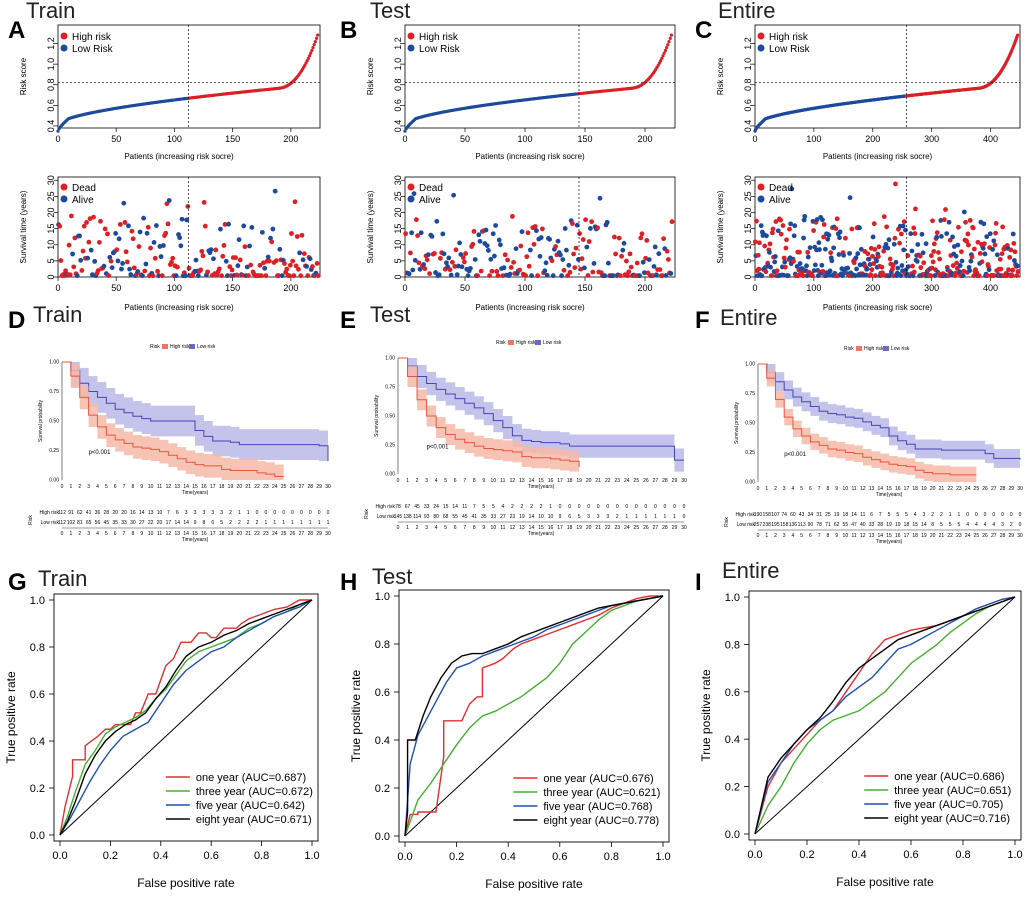 This screenshot has width=1028, height=899. I want to click on y-tick-label: 1.0, so click(37, 601).